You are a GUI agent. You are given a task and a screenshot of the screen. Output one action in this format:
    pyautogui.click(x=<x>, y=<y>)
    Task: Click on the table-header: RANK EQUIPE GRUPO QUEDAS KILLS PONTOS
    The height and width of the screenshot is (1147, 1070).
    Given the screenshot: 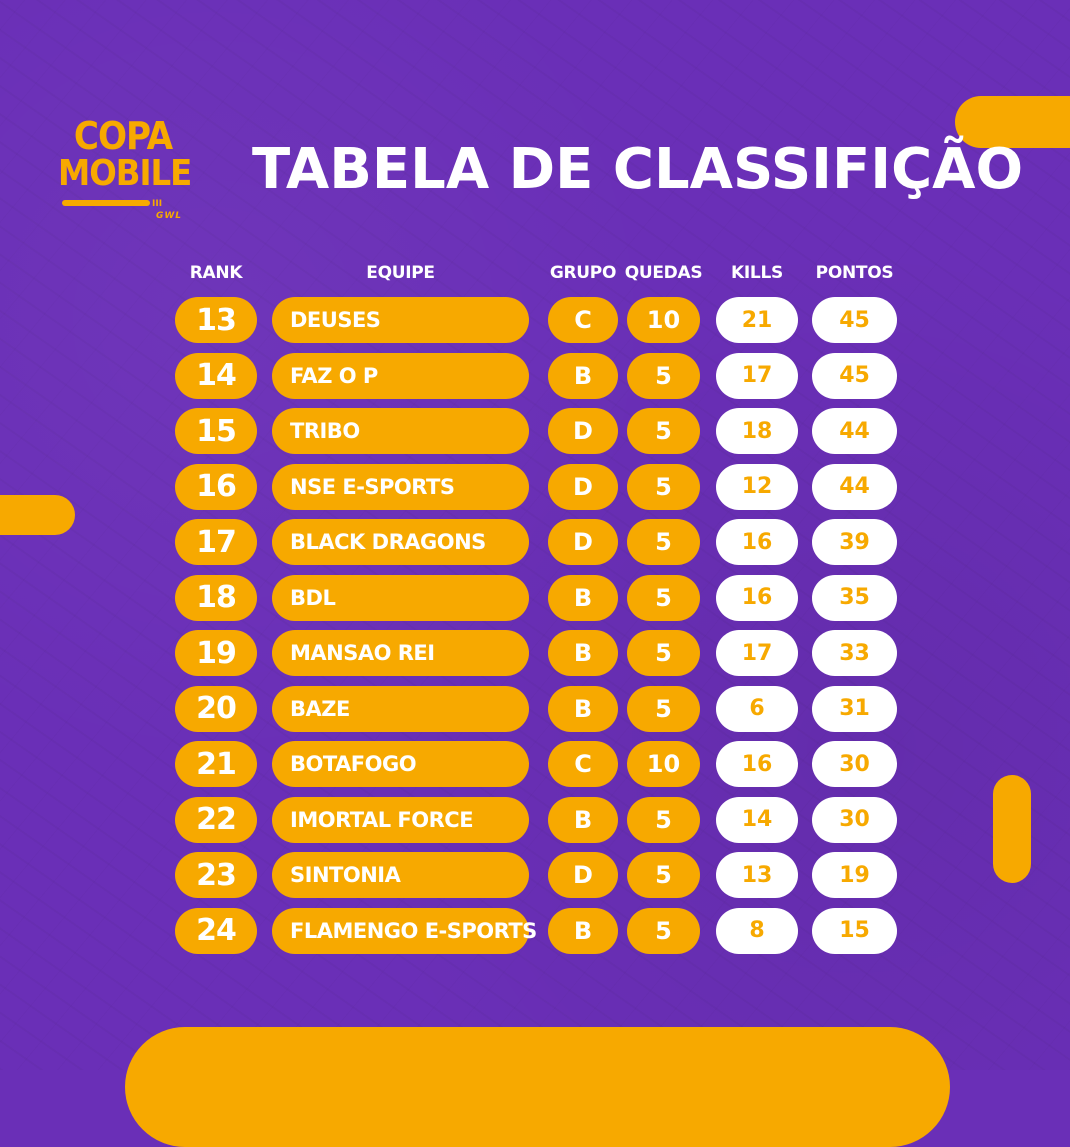 What is the action you would take?
    pyautogui.click(x=535, y=273)
    